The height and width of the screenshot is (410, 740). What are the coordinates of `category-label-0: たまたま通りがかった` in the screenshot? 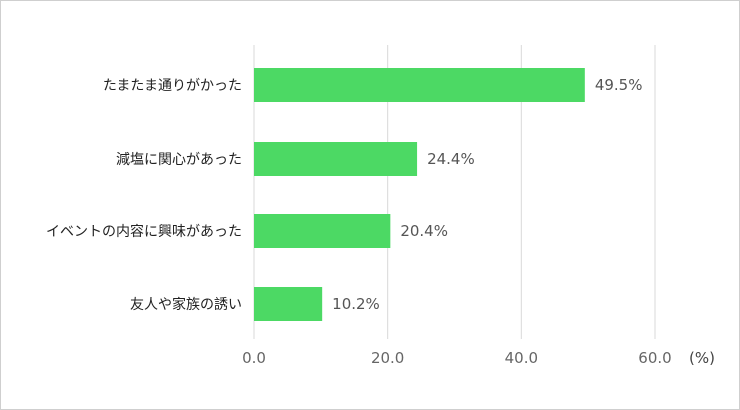 It's located at (172, 86).